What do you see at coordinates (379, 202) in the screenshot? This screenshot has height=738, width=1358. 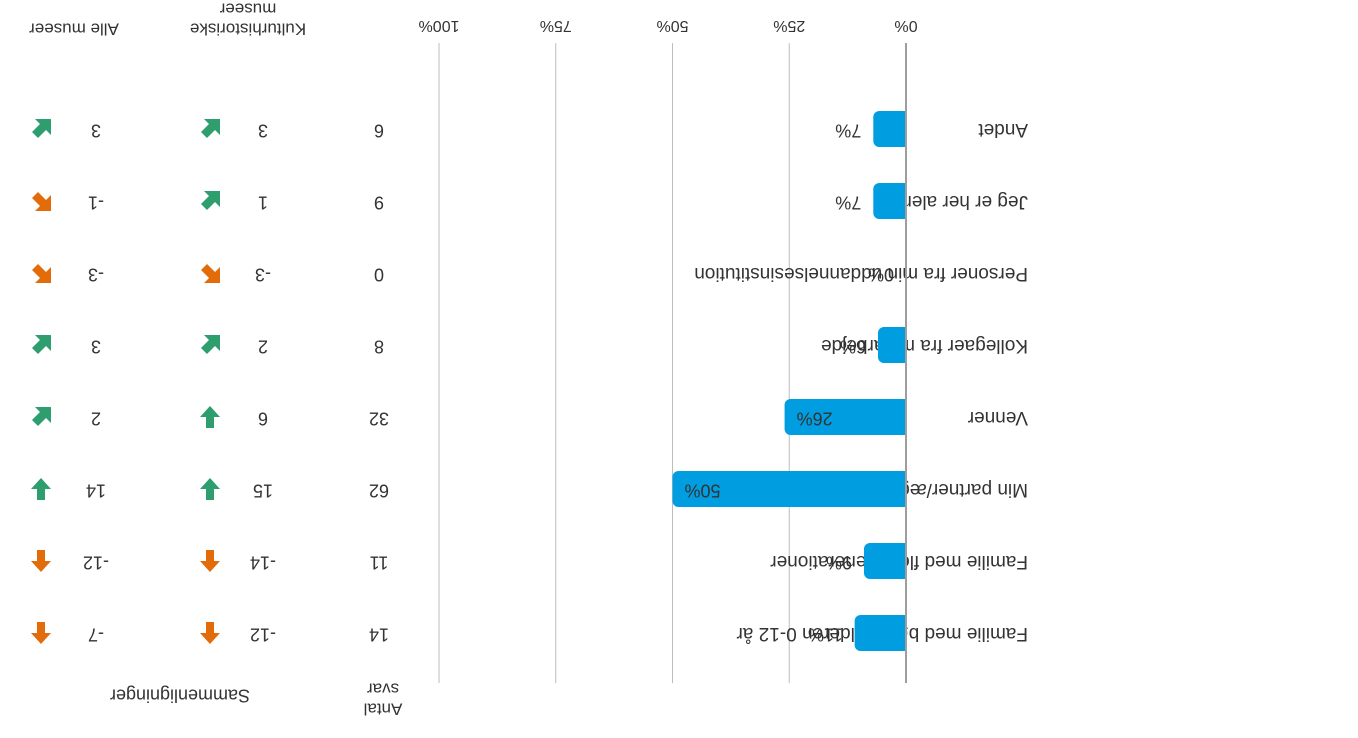 I see `count-value: 9` at bounding box center [379, 202].